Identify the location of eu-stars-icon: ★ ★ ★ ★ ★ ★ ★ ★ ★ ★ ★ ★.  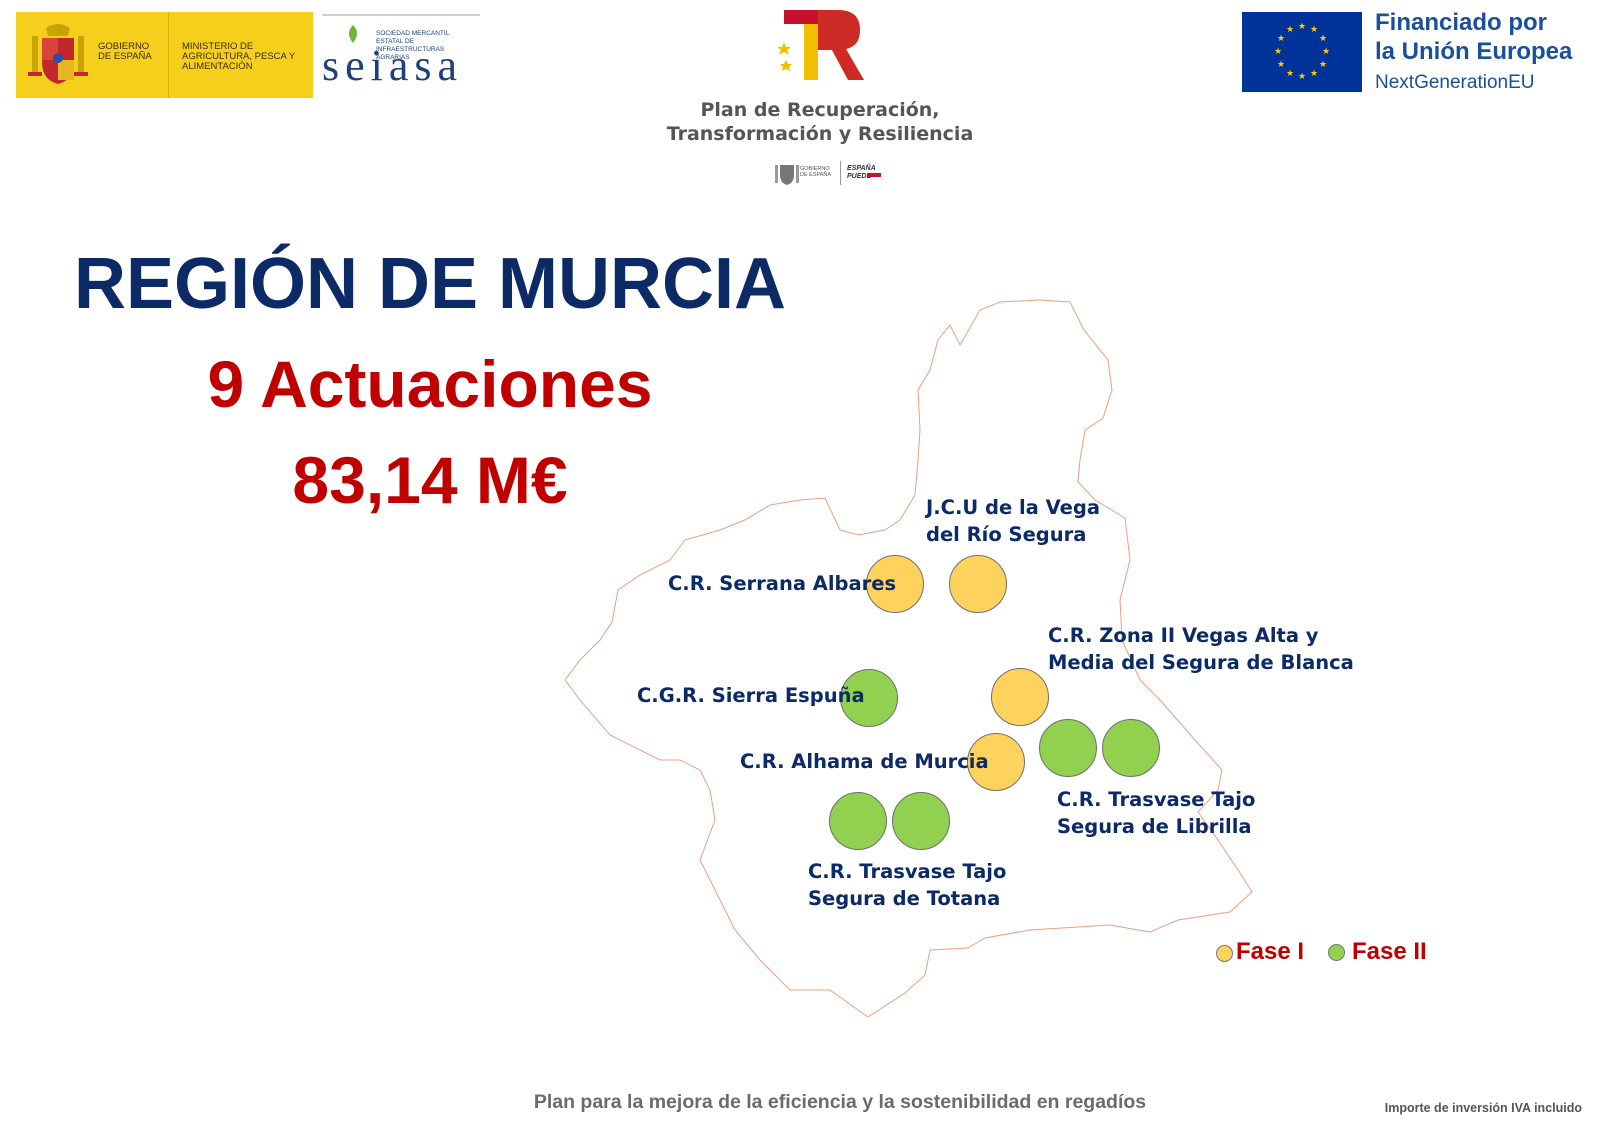
(1302, 52).